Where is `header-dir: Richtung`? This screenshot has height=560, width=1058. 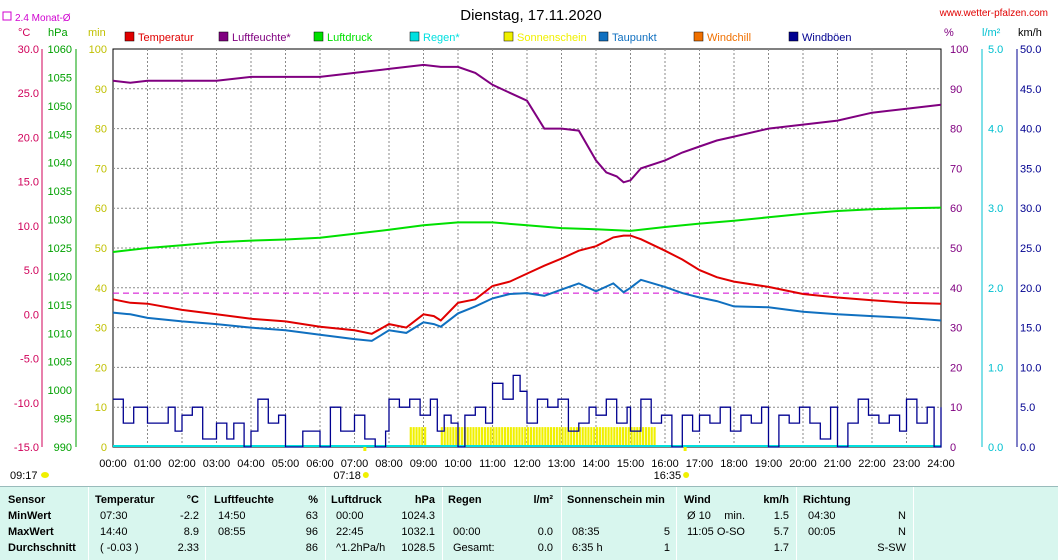
header-dir: Richtung is located at coordinates (827, 500).